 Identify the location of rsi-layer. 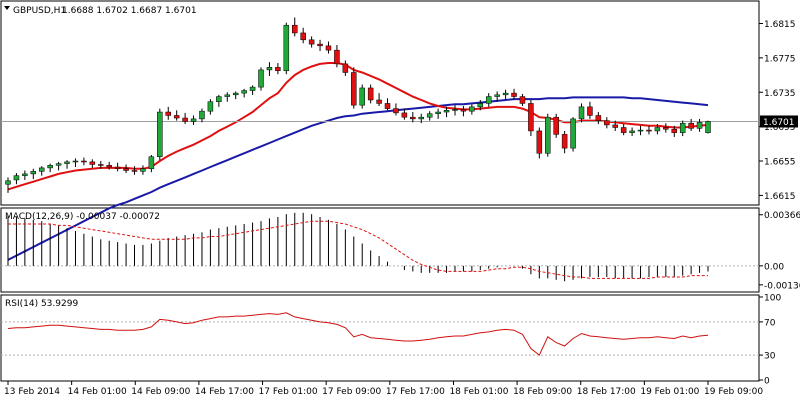
(380, 334).